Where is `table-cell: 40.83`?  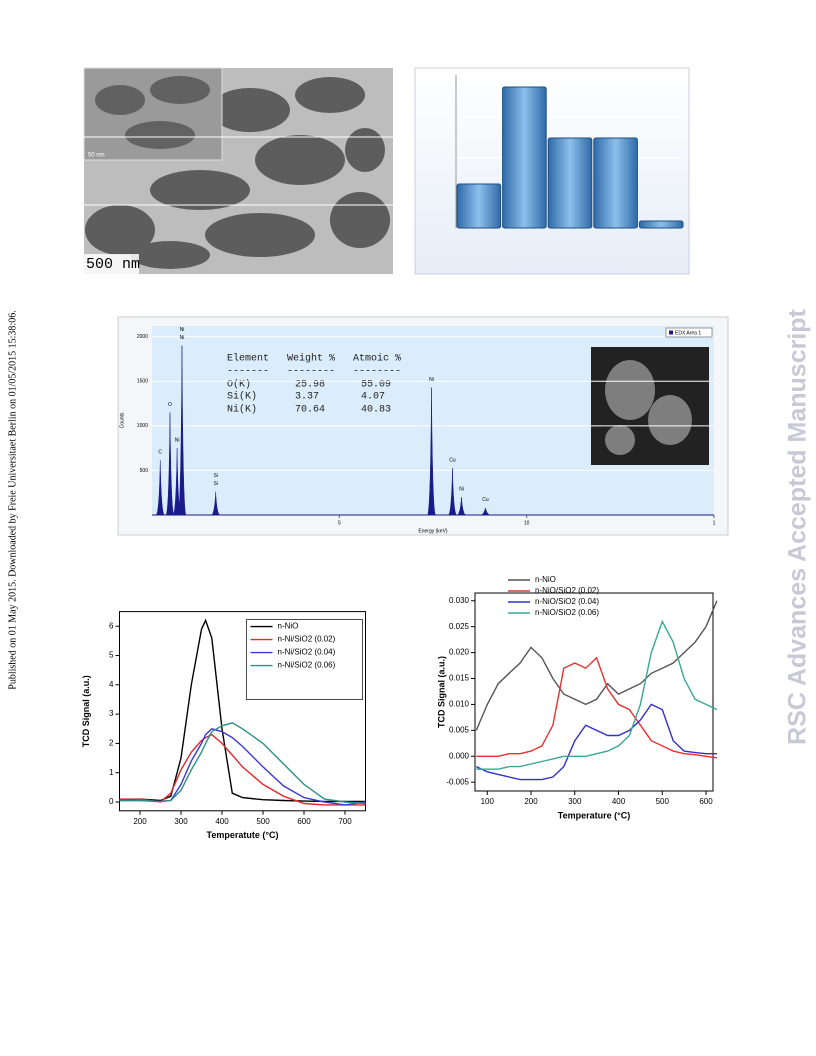
table-cell: 40.83 is located at coordinates (376, 410).